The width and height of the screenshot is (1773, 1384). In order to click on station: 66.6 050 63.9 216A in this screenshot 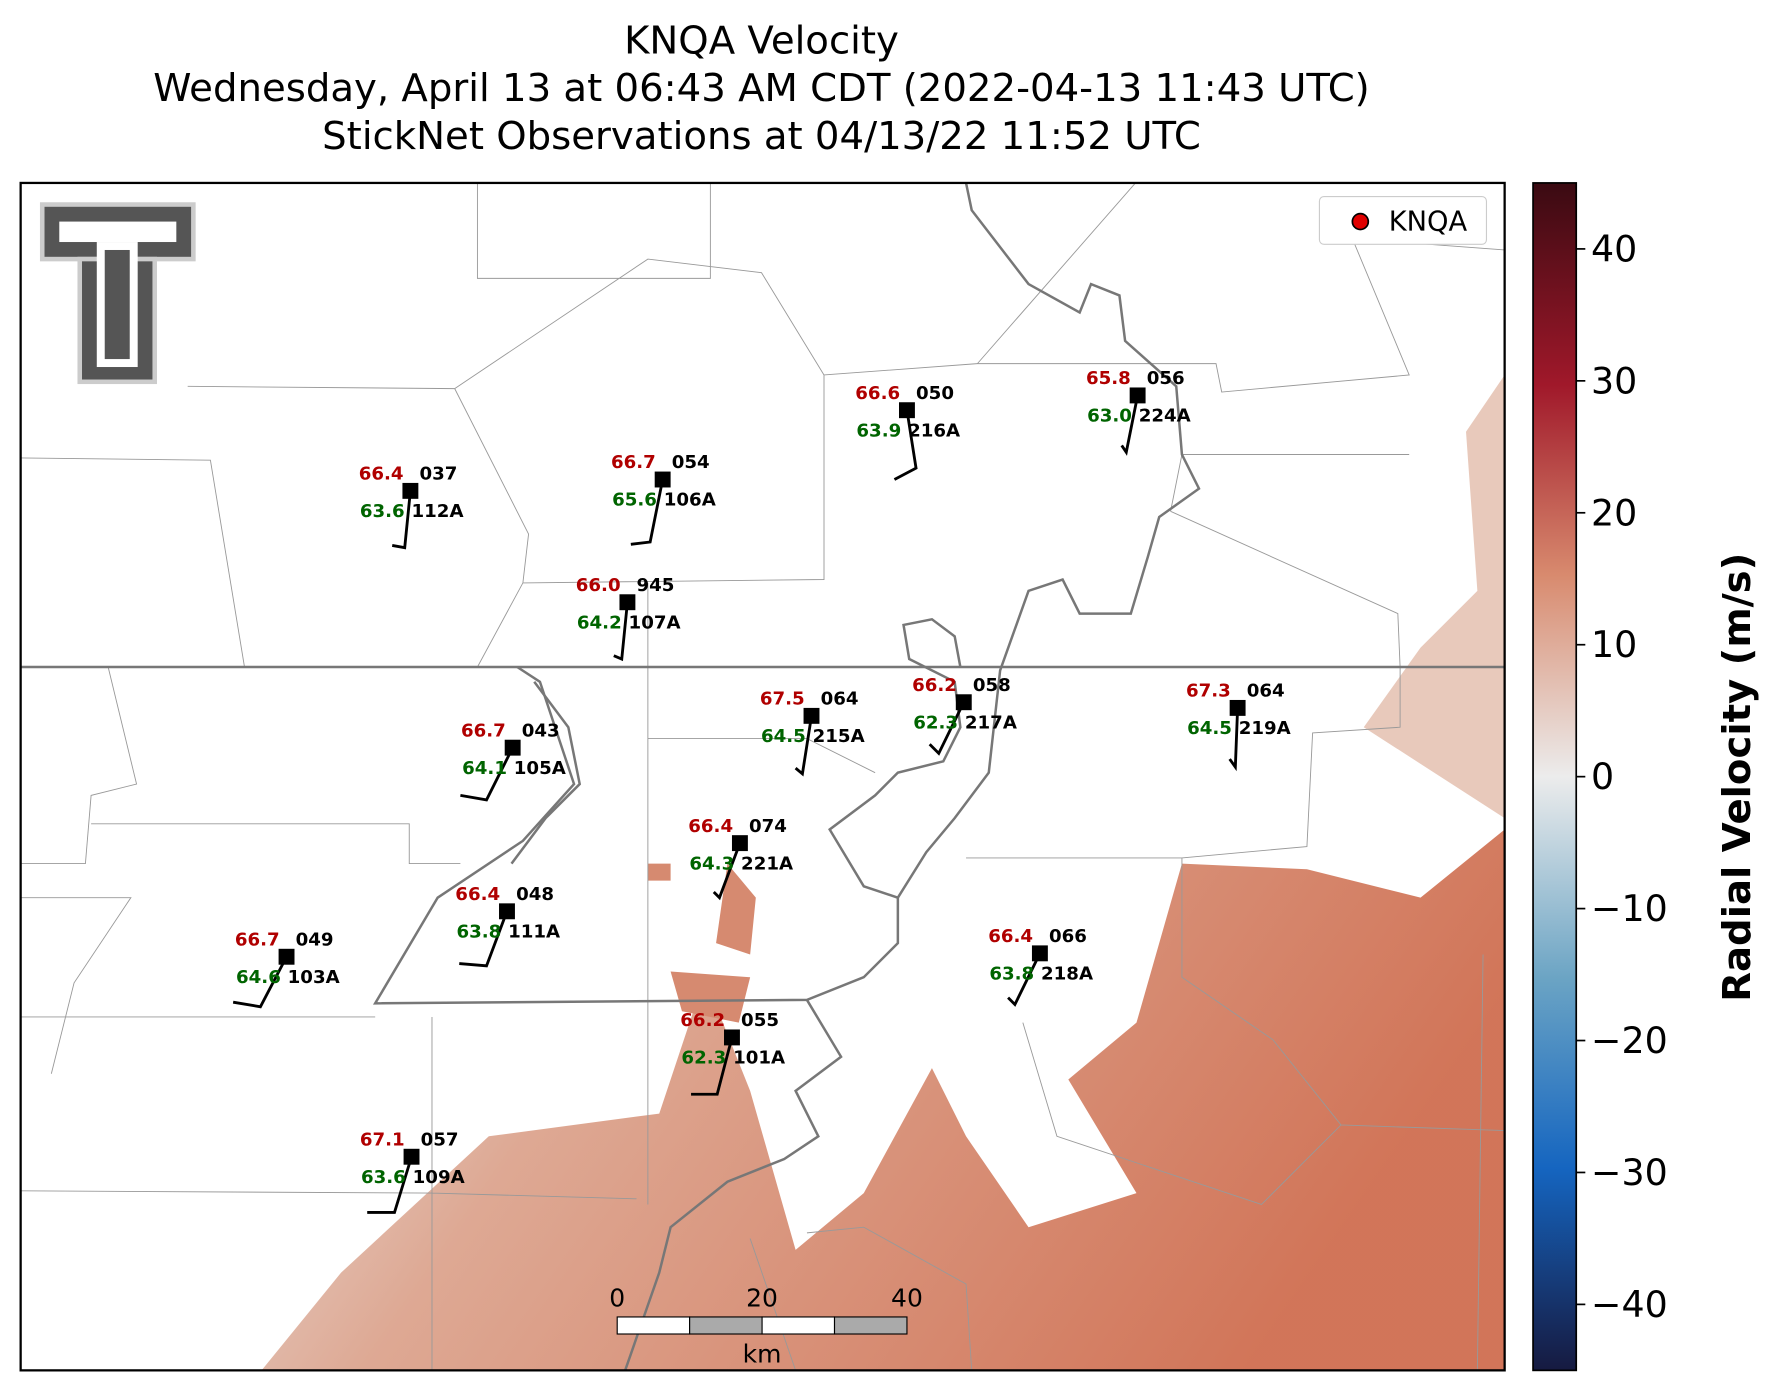, I will do `click(907, 432)`.